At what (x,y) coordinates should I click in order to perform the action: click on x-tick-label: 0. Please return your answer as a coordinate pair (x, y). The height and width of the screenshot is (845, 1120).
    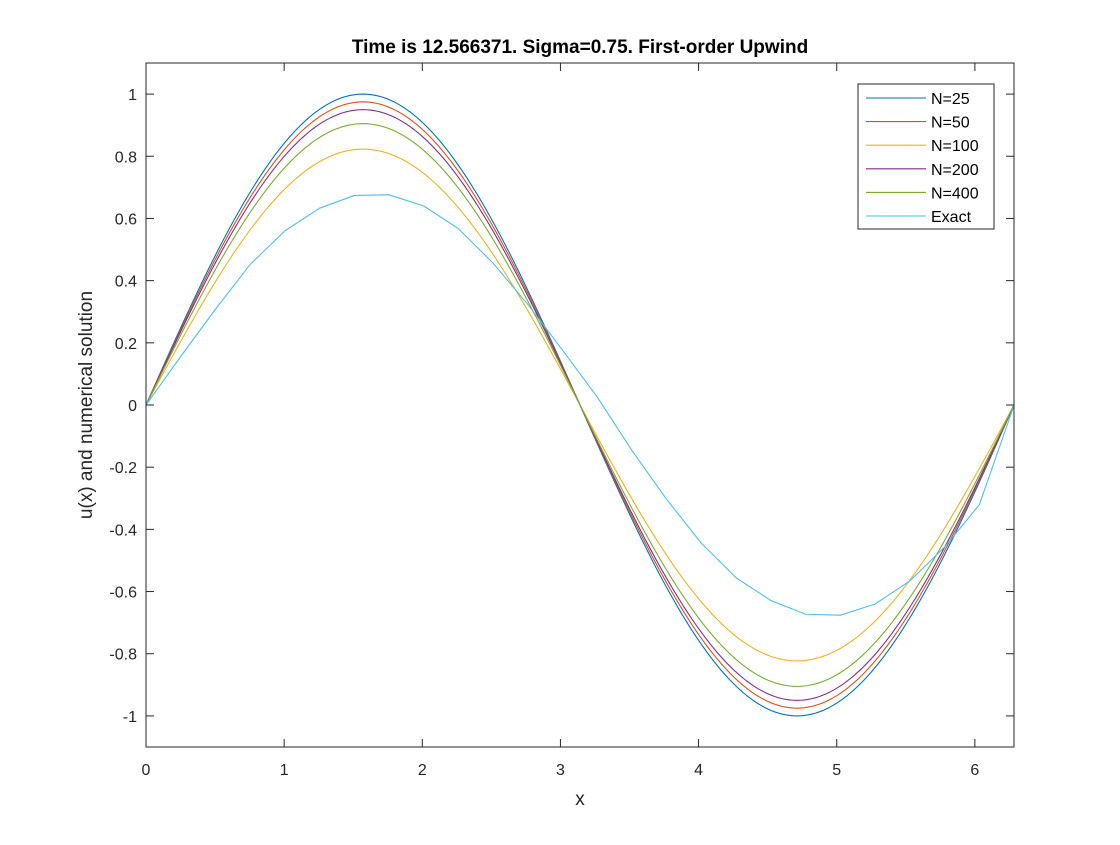
    Looking at the image, I should click on (146, 770).